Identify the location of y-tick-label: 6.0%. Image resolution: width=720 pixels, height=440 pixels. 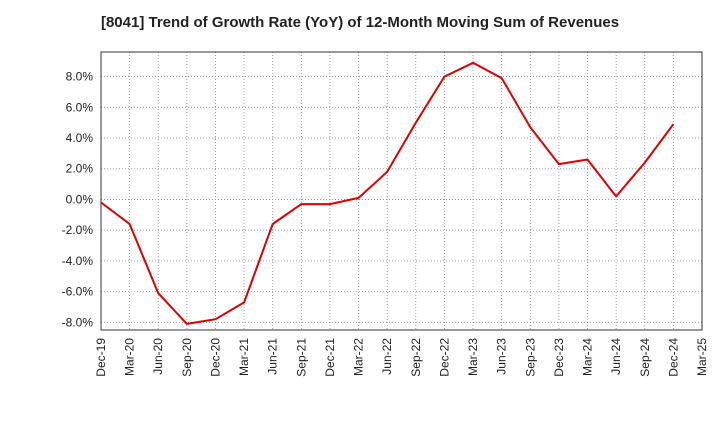
(80, 107).